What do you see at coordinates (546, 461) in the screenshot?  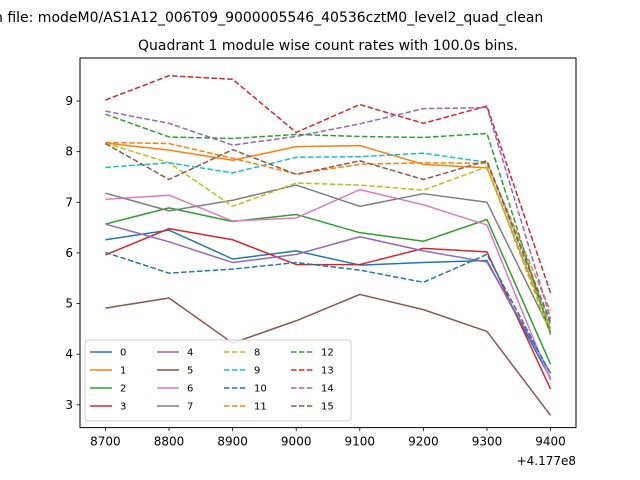 I see `x-axis-offset-label: +4.177e8` at bounding box center [546, 461].